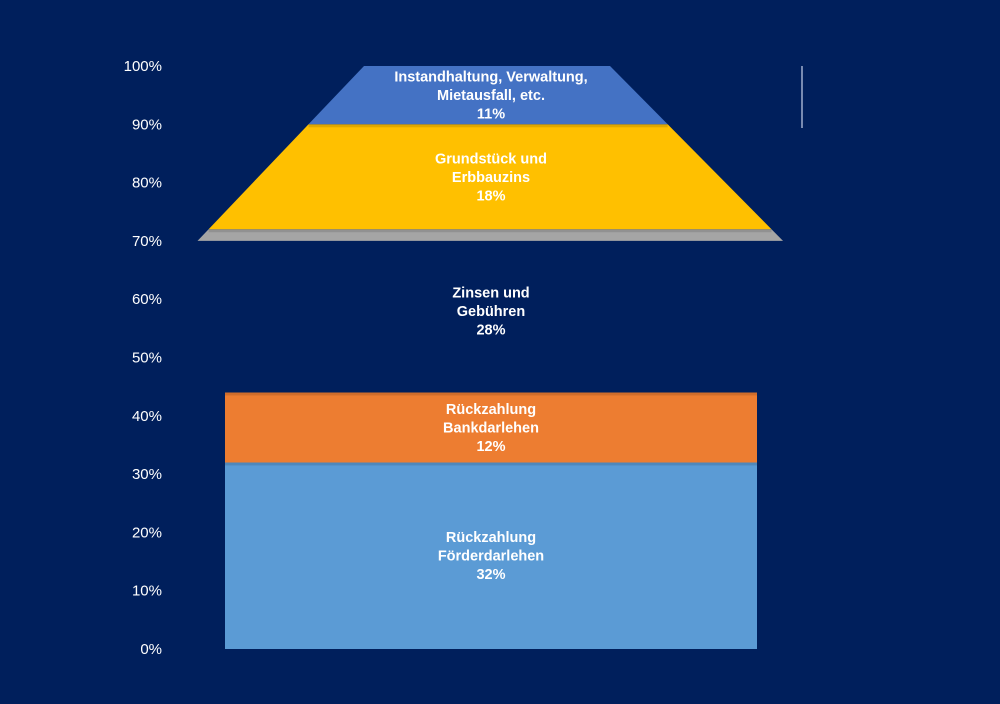 The height and width of the screenshot is (704, 1000). Describe the element at coordinates (151, 649) in the screenshot. I see `y-tick-label: 0%` at that location.